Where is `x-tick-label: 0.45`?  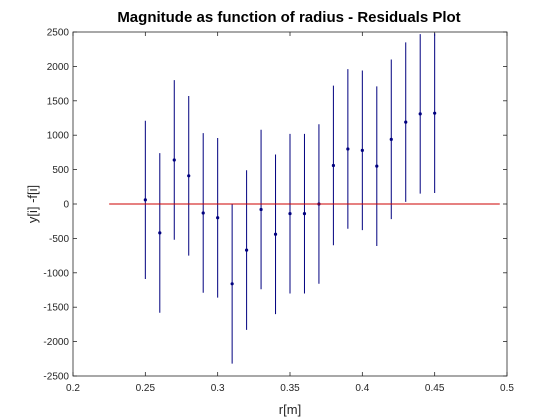 x-tick-label: 0.45 is located at coordinates (435, 388).